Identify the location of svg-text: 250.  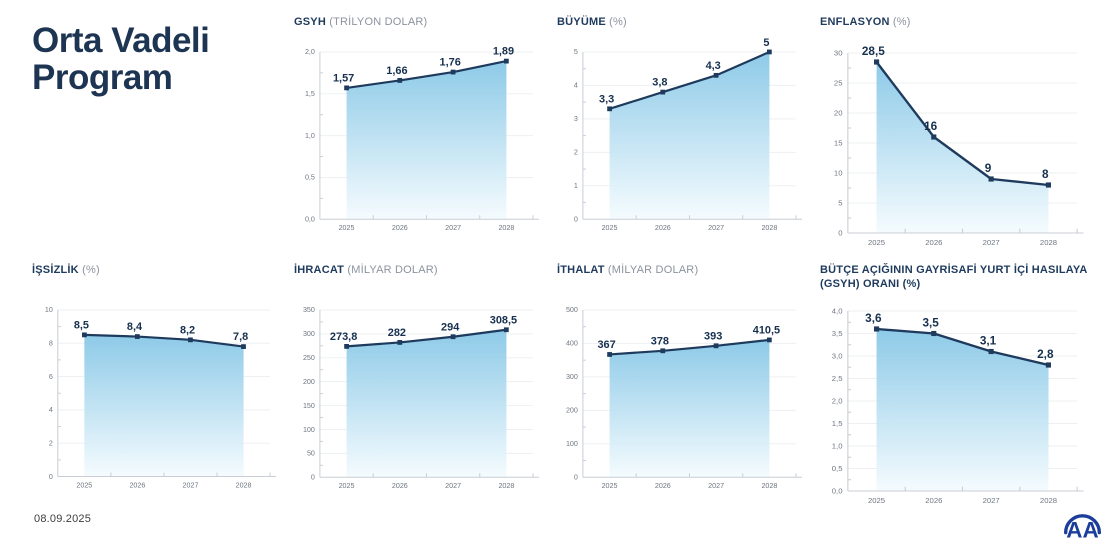
(309, 358).